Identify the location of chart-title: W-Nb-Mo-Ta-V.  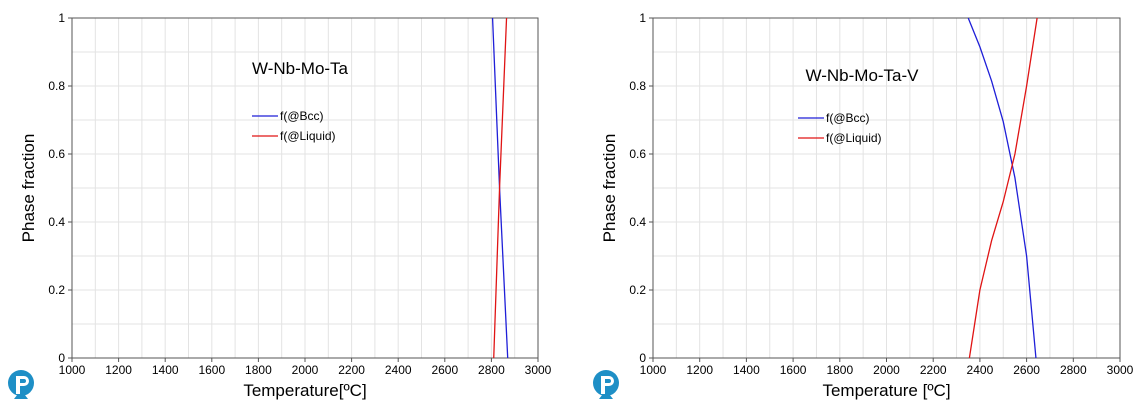
(862, 75).